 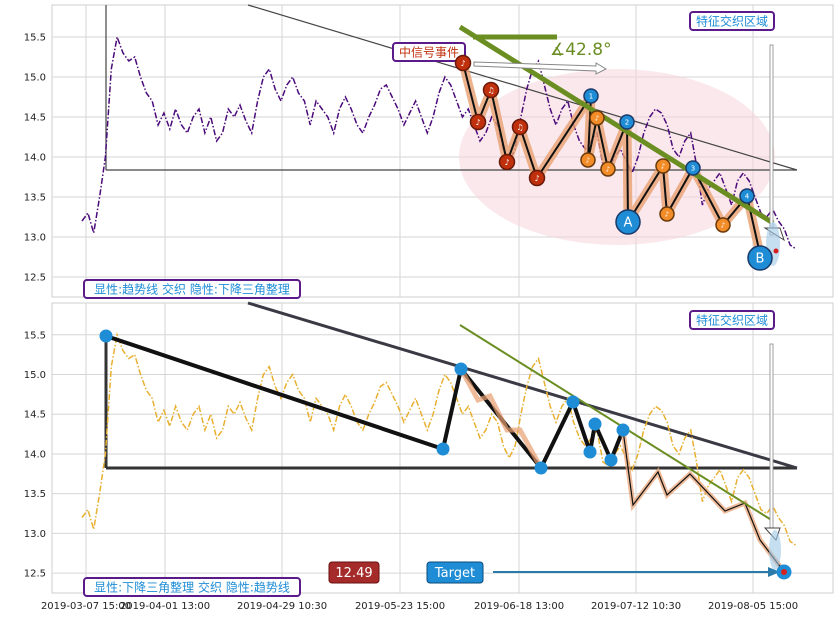 What do you see at coordinates (774, 572) in the screenshot?
I see `target-arrow-head` at bounding box center [774, 572].